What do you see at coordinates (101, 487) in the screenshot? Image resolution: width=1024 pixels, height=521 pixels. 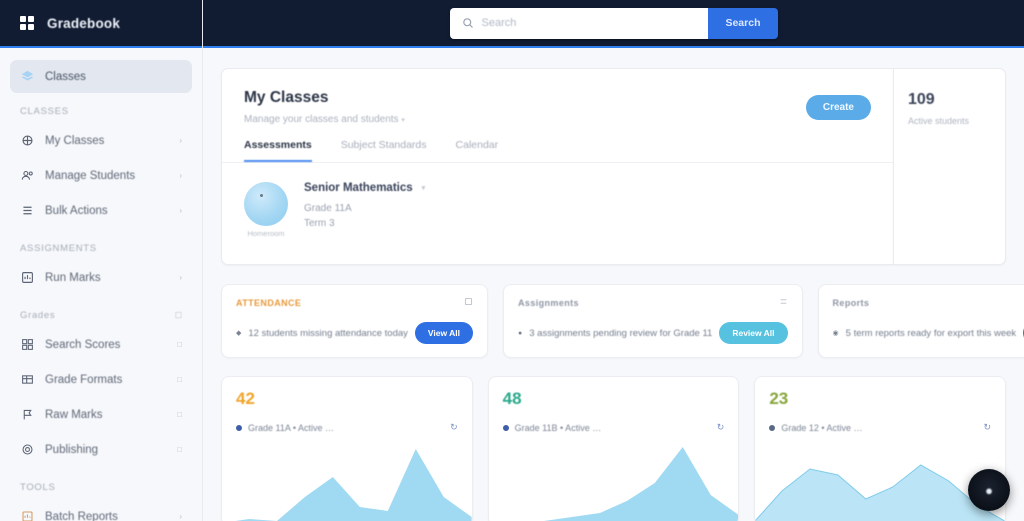 I see `sidebar-section-title: TOOLS` at bounding box center [101, 487].